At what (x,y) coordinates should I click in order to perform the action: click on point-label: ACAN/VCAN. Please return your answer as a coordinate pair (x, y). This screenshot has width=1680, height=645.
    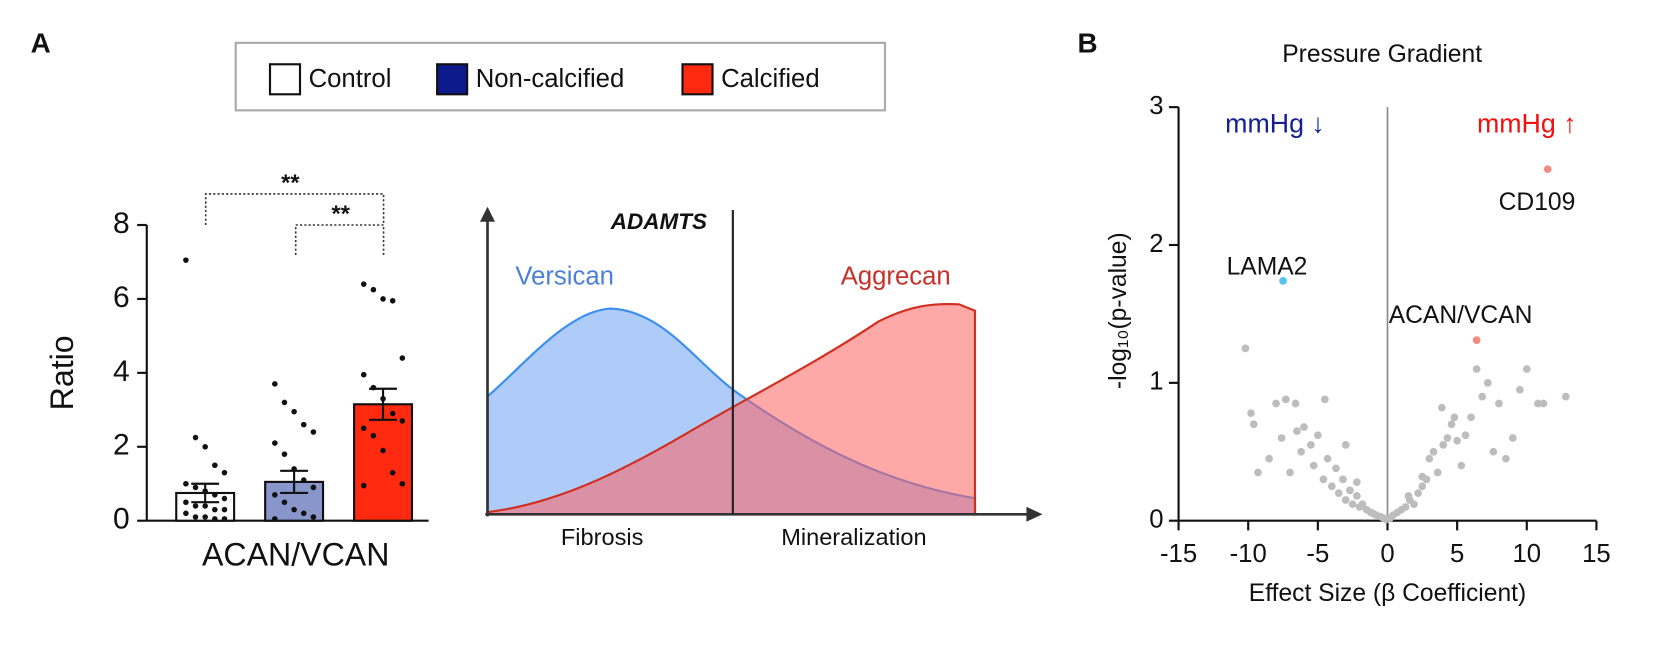
    Looking at the image, I should click on (1461, 315).